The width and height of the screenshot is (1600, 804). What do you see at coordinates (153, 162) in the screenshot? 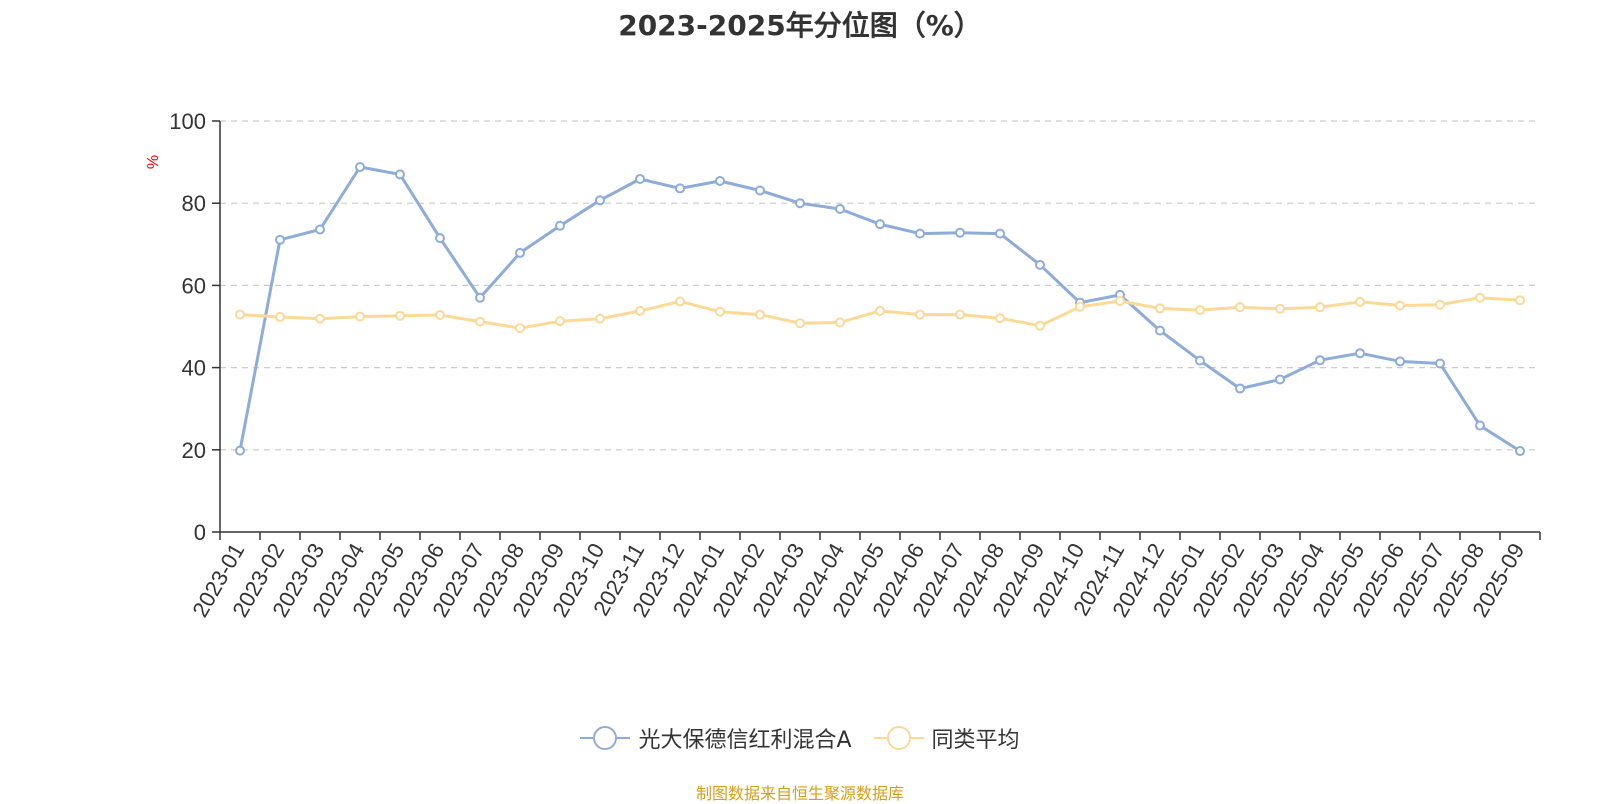
I see `y-axis-label: %` at bounding box center [153, 162].